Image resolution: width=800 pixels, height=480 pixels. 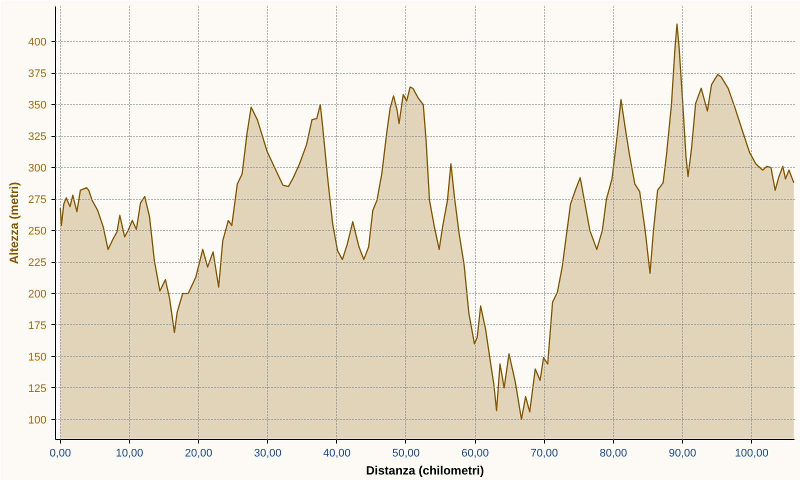 I want to click on y-axis-title: Altezza (metri), so click(x=14, y=223).